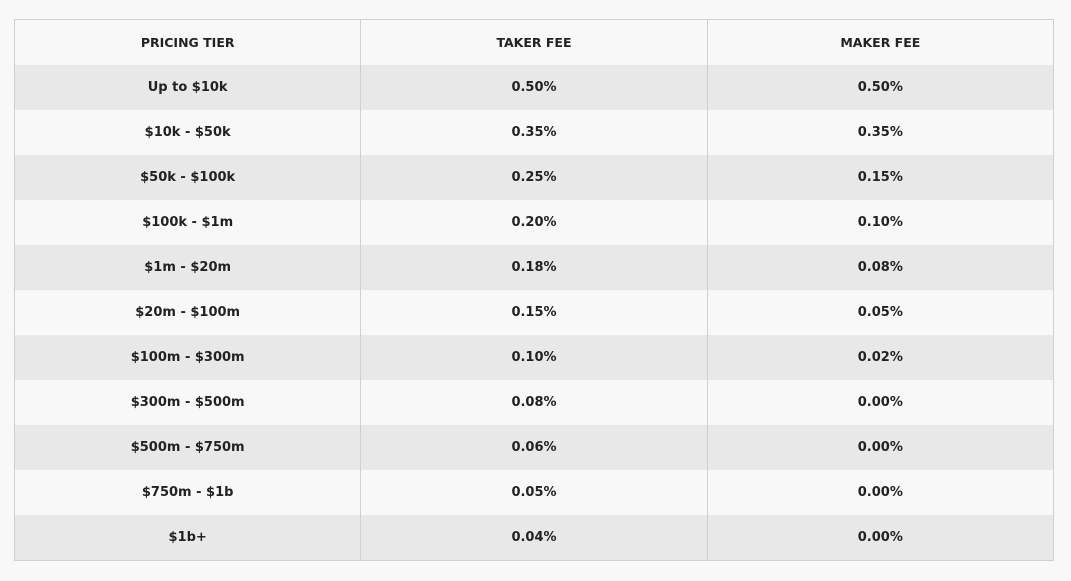 The width and height of the screenshot is (1071, 581). What do you see at coordinates (187, 312) in the screenshot?
I see `table-cell: $20m - $100m` at bounding box center [187, 312].